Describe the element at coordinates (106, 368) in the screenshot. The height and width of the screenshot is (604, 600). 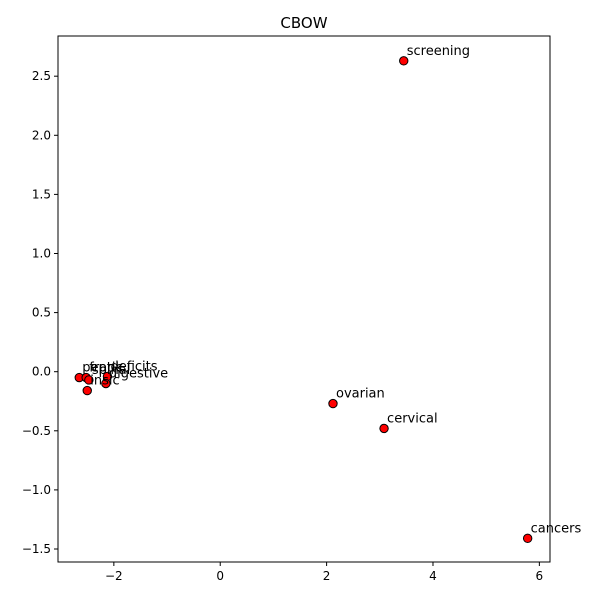
I see `point-label: frank` at that location.